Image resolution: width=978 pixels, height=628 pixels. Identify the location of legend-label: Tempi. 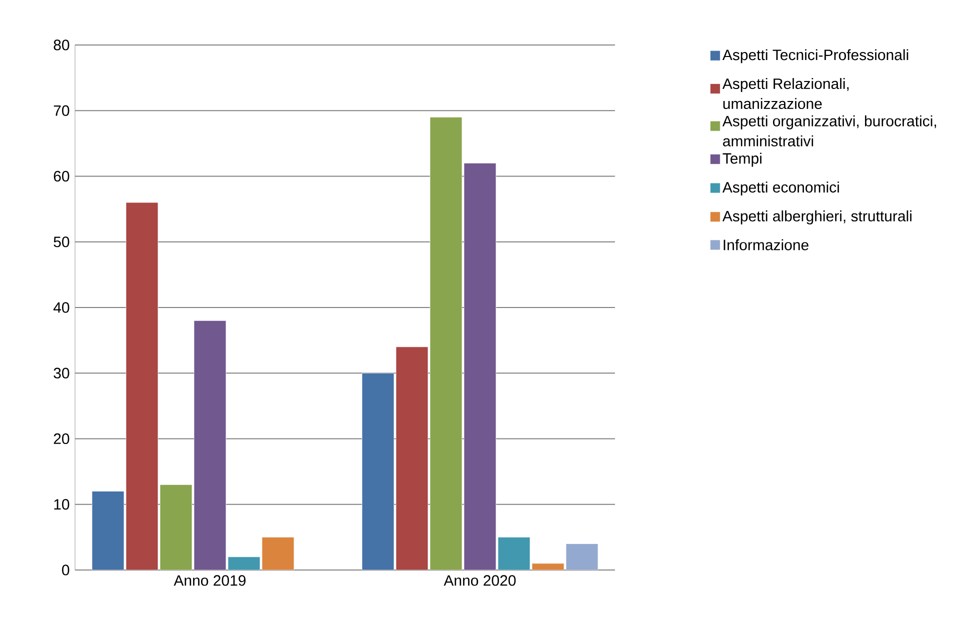
(742, 159).